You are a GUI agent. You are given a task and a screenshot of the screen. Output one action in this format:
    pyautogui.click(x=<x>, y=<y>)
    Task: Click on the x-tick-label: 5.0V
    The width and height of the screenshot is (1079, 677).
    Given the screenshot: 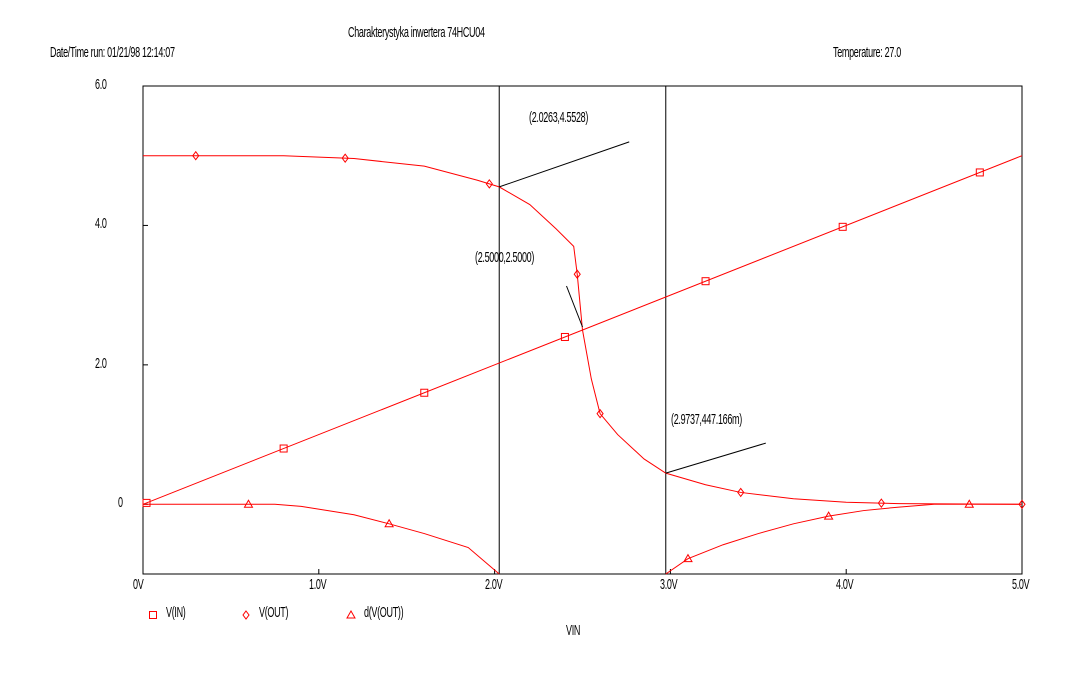 What is the action you would take?
    pyautogui.click(x=1021, y=584)
    